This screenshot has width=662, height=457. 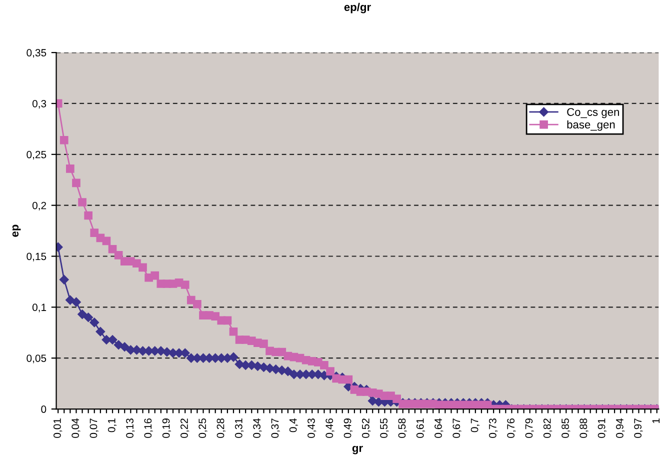 I want to click on x-tick-label: 0,88, so click(x=584, y=428).